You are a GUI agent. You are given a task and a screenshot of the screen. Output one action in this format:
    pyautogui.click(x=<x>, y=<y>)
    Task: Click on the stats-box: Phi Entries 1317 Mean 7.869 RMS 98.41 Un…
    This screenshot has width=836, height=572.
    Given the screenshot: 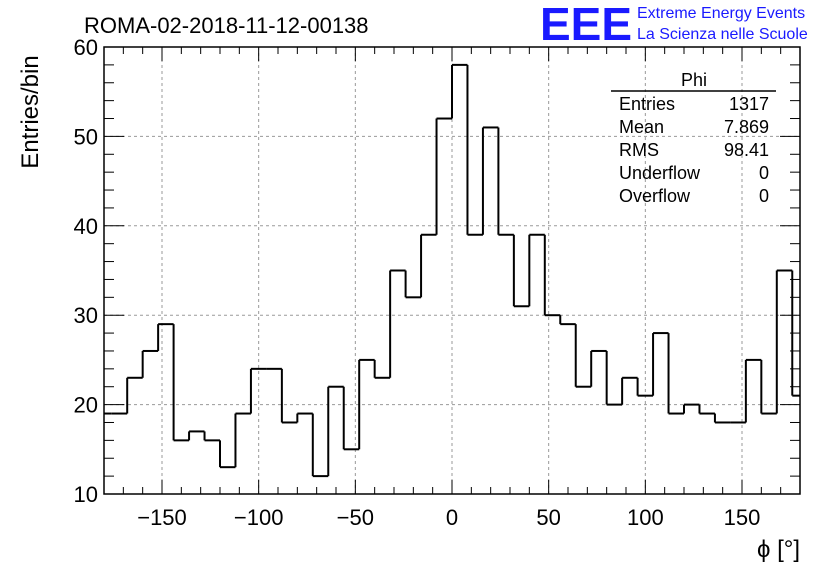 What is the action you would take?
    pyautogui.click(x=693, y=138)
    